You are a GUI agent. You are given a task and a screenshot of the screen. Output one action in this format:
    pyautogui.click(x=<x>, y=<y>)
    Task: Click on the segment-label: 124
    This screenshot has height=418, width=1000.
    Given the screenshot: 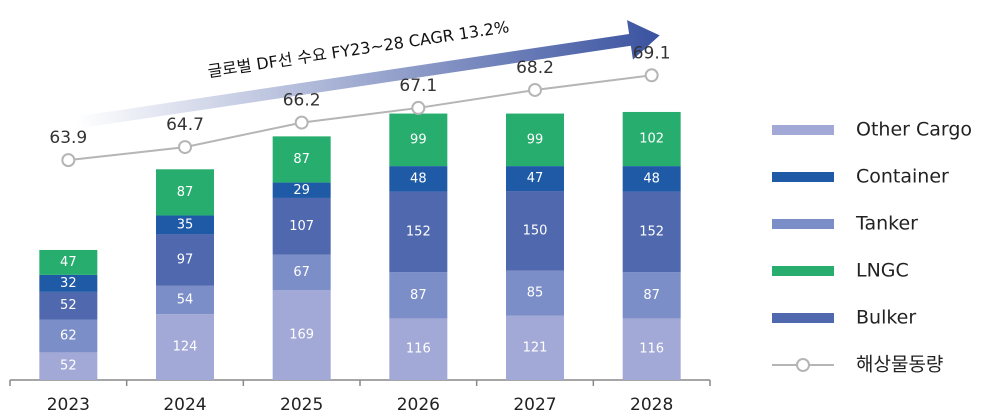 What is the action you would take?
    pyautogui.click(x=185, y=347)
    